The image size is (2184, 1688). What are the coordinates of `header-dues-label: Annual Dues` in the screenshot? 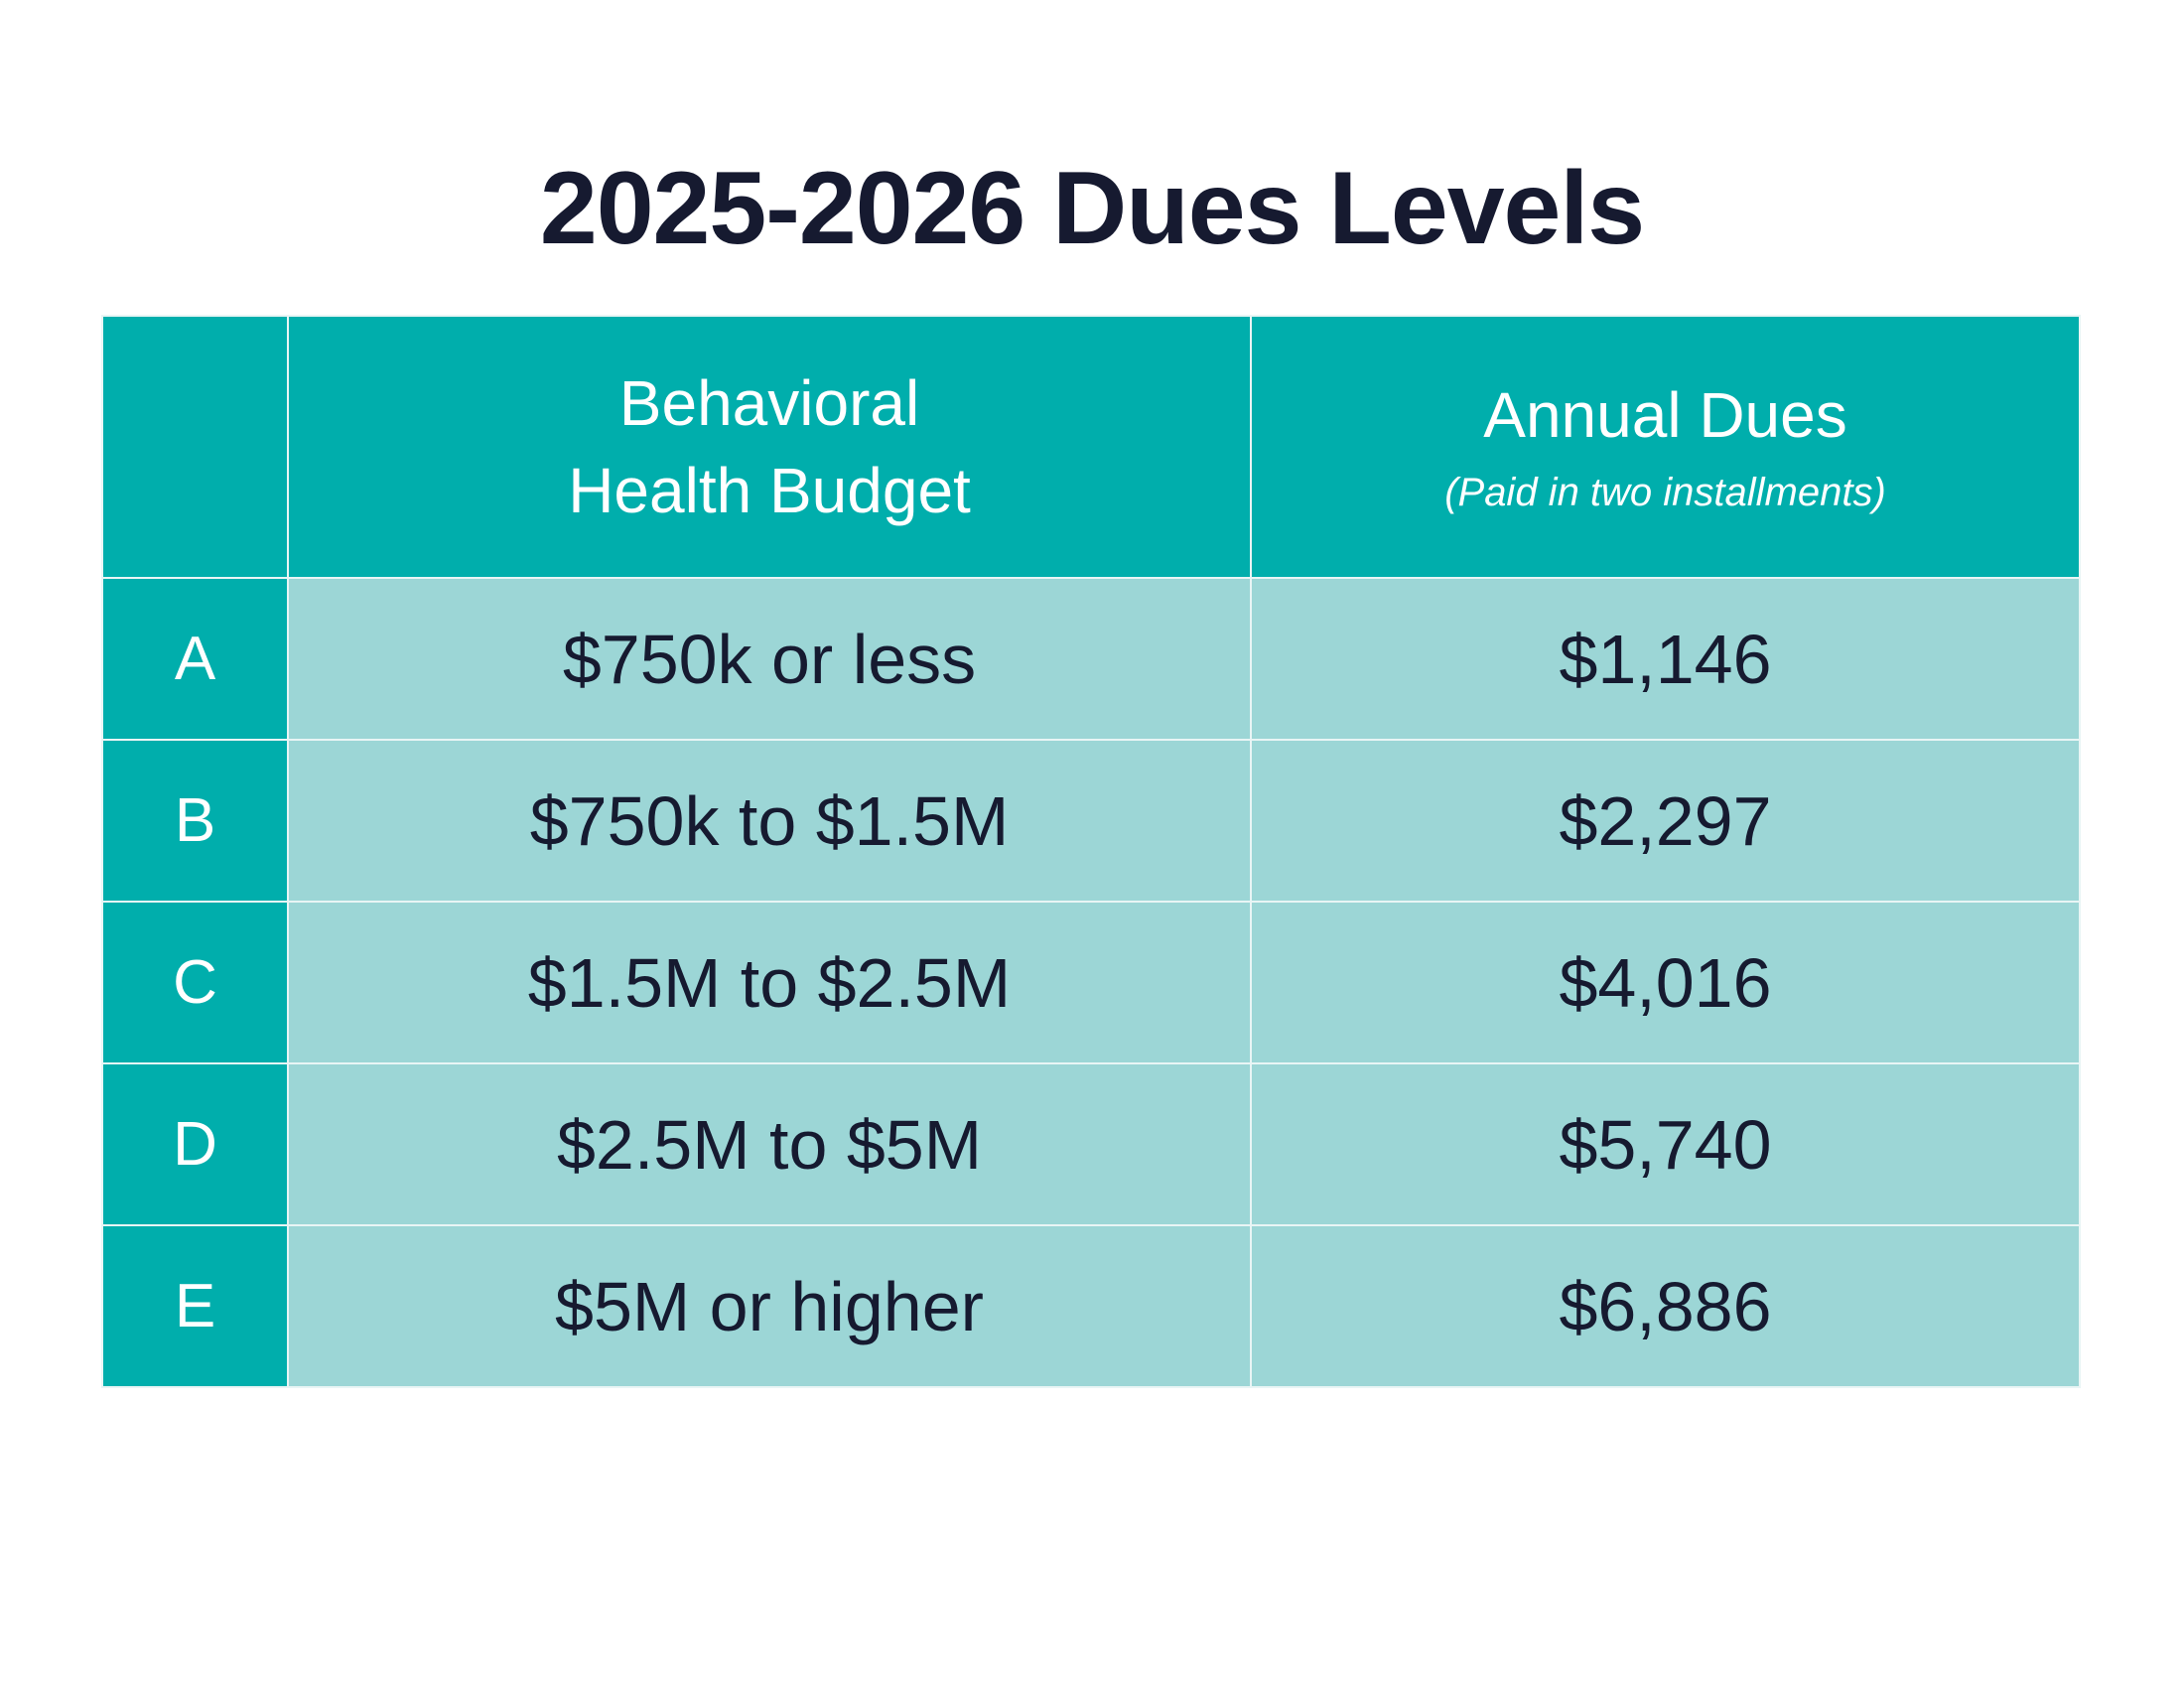 It's located at (1665, 415).